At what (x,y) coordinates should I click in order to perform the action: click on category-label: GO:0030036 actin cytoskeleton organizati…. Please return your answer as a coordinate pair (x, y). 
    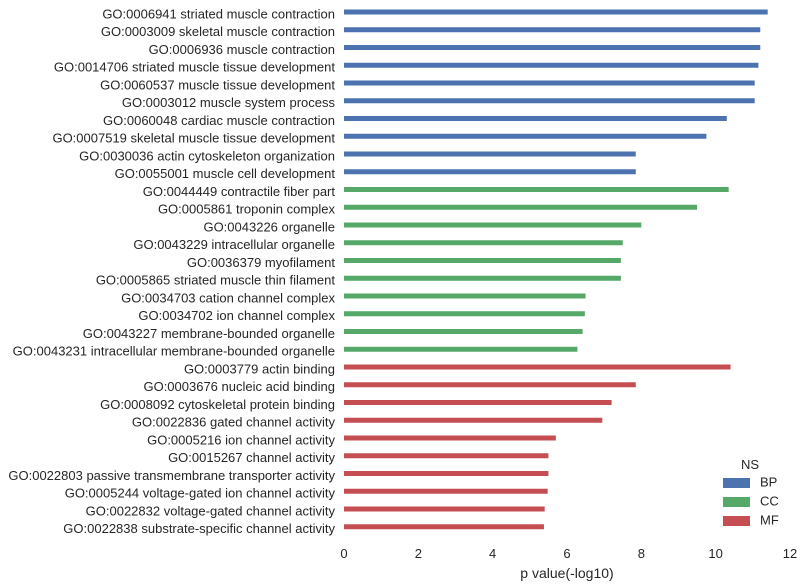
    Looking at the image, I should click on (207, 155).